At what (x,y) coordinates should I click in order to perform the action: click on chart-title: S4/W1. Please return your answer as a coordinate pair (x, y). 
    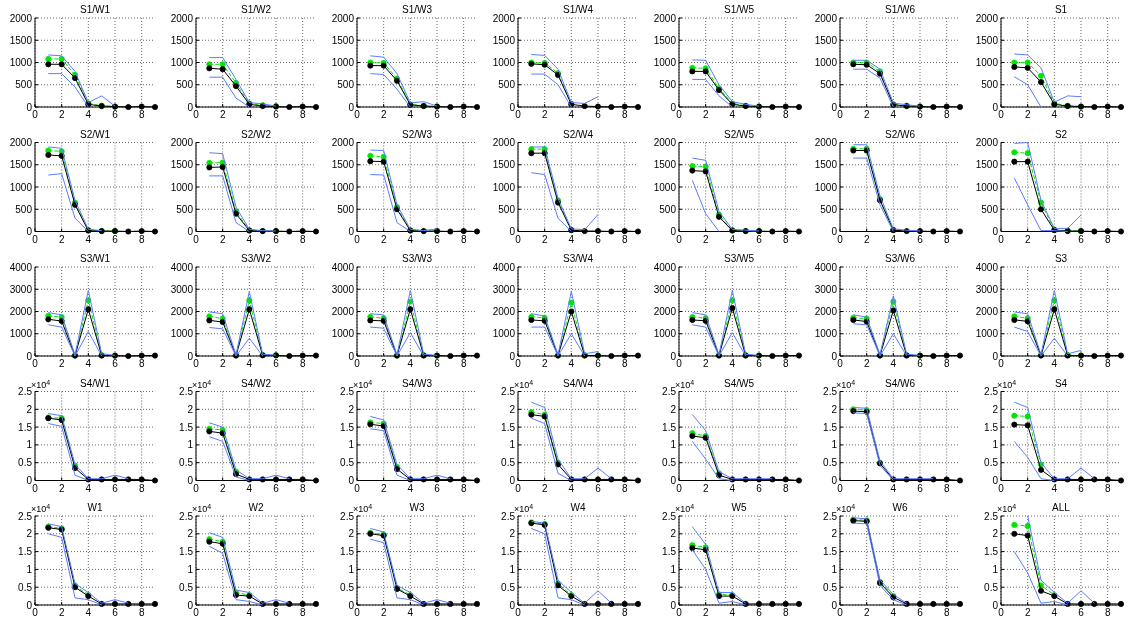
    Looking at the image, I should click on (95, 383).